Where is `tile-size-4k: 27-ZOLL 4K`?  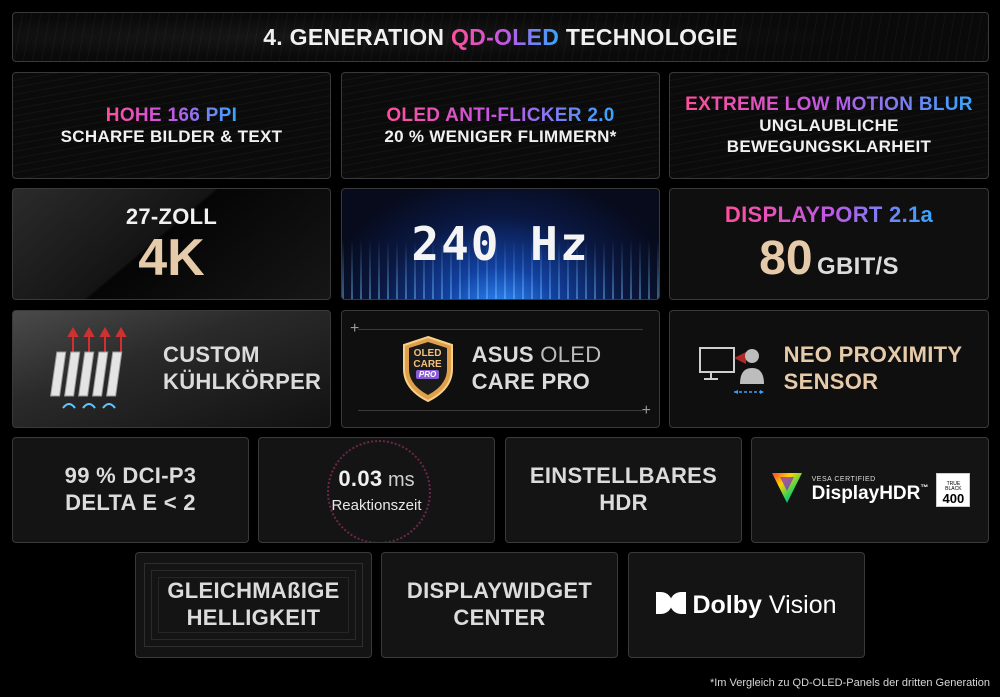 tile-size-4k: 27-ZOLL 4K is located at coordinates (171, 244).